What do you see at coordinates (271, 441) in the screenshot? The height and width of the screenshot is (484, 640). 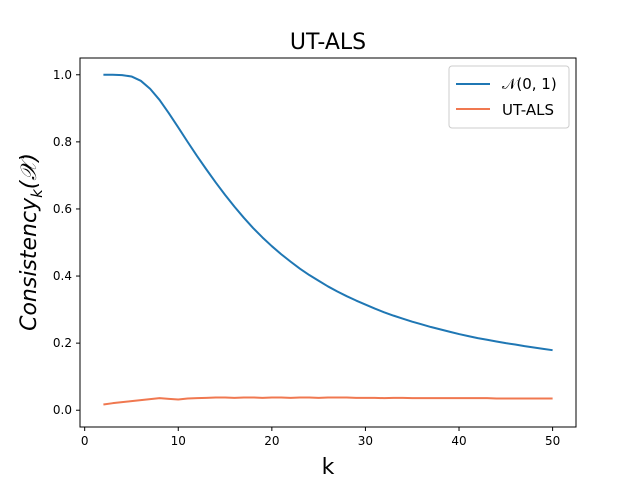 I see `x-tick-label: 20` at bounding box center [271, 441].